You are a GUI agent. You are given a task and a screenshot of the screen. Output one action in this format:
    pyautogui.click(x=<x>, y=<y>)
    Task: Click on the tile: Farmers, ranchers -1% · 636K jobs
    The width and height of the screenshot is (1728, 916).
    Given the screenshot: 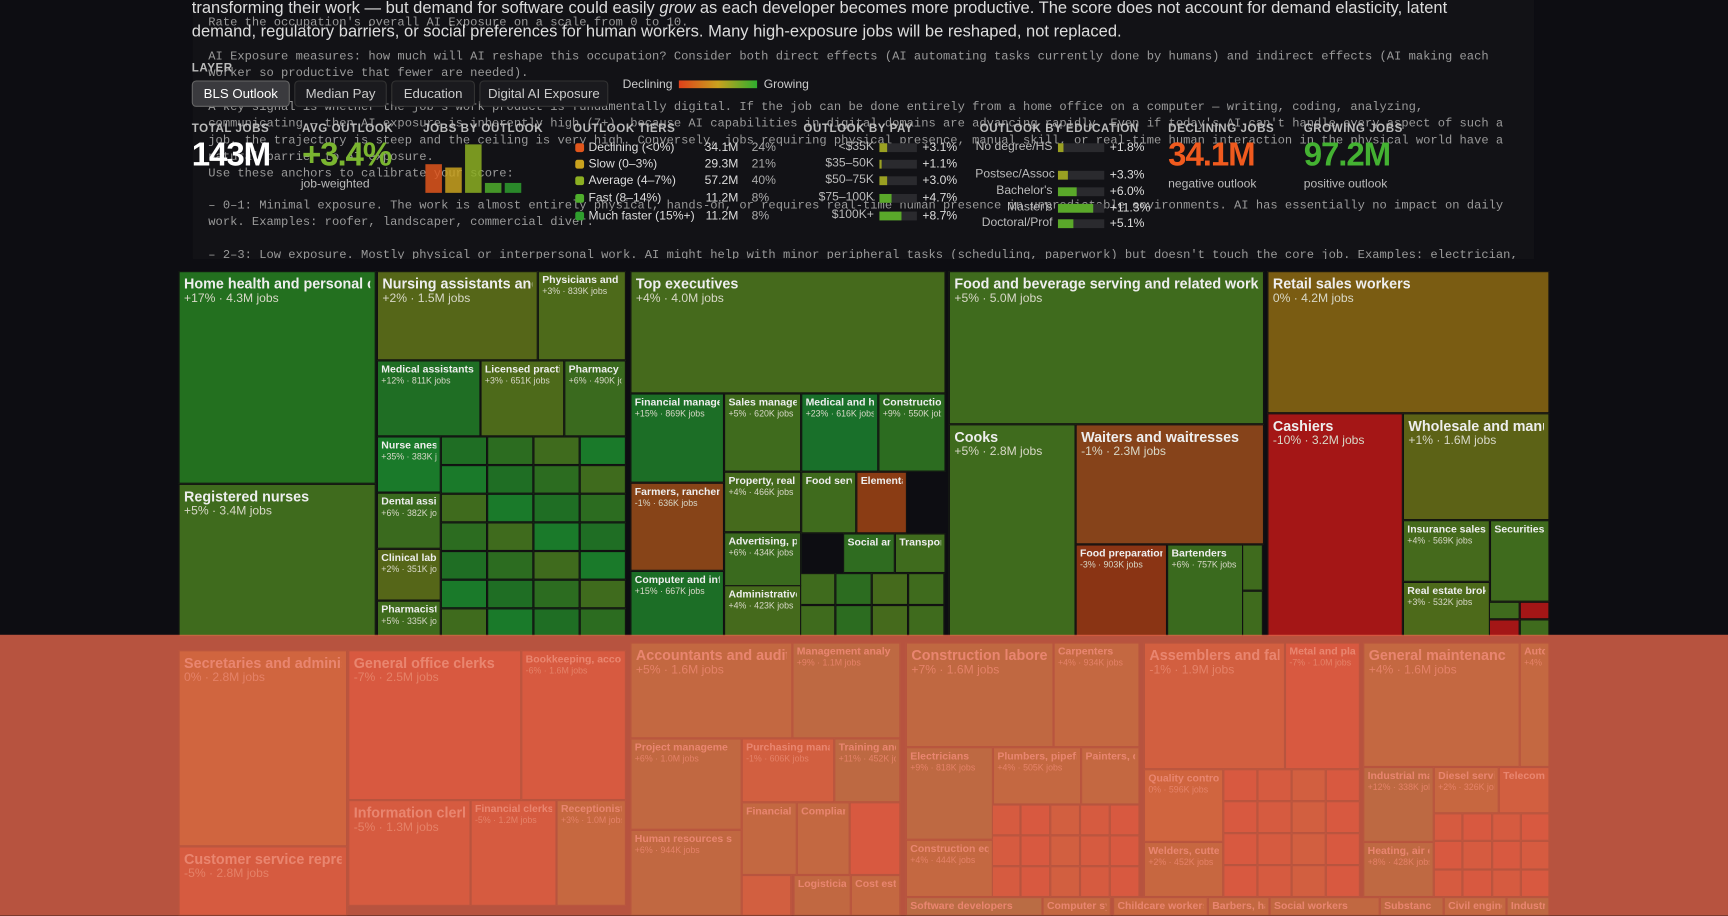 What is the action you would take?
    pyautogui.click(x=677, y=526)
    